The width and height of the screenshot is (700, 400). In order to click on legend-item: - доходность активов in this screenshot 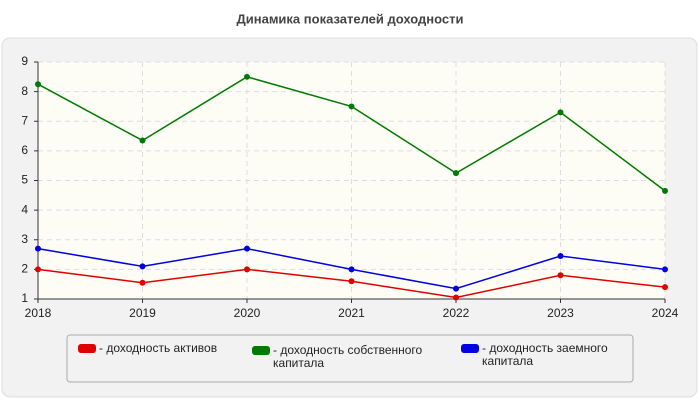, I will do `click(153, 348)`.